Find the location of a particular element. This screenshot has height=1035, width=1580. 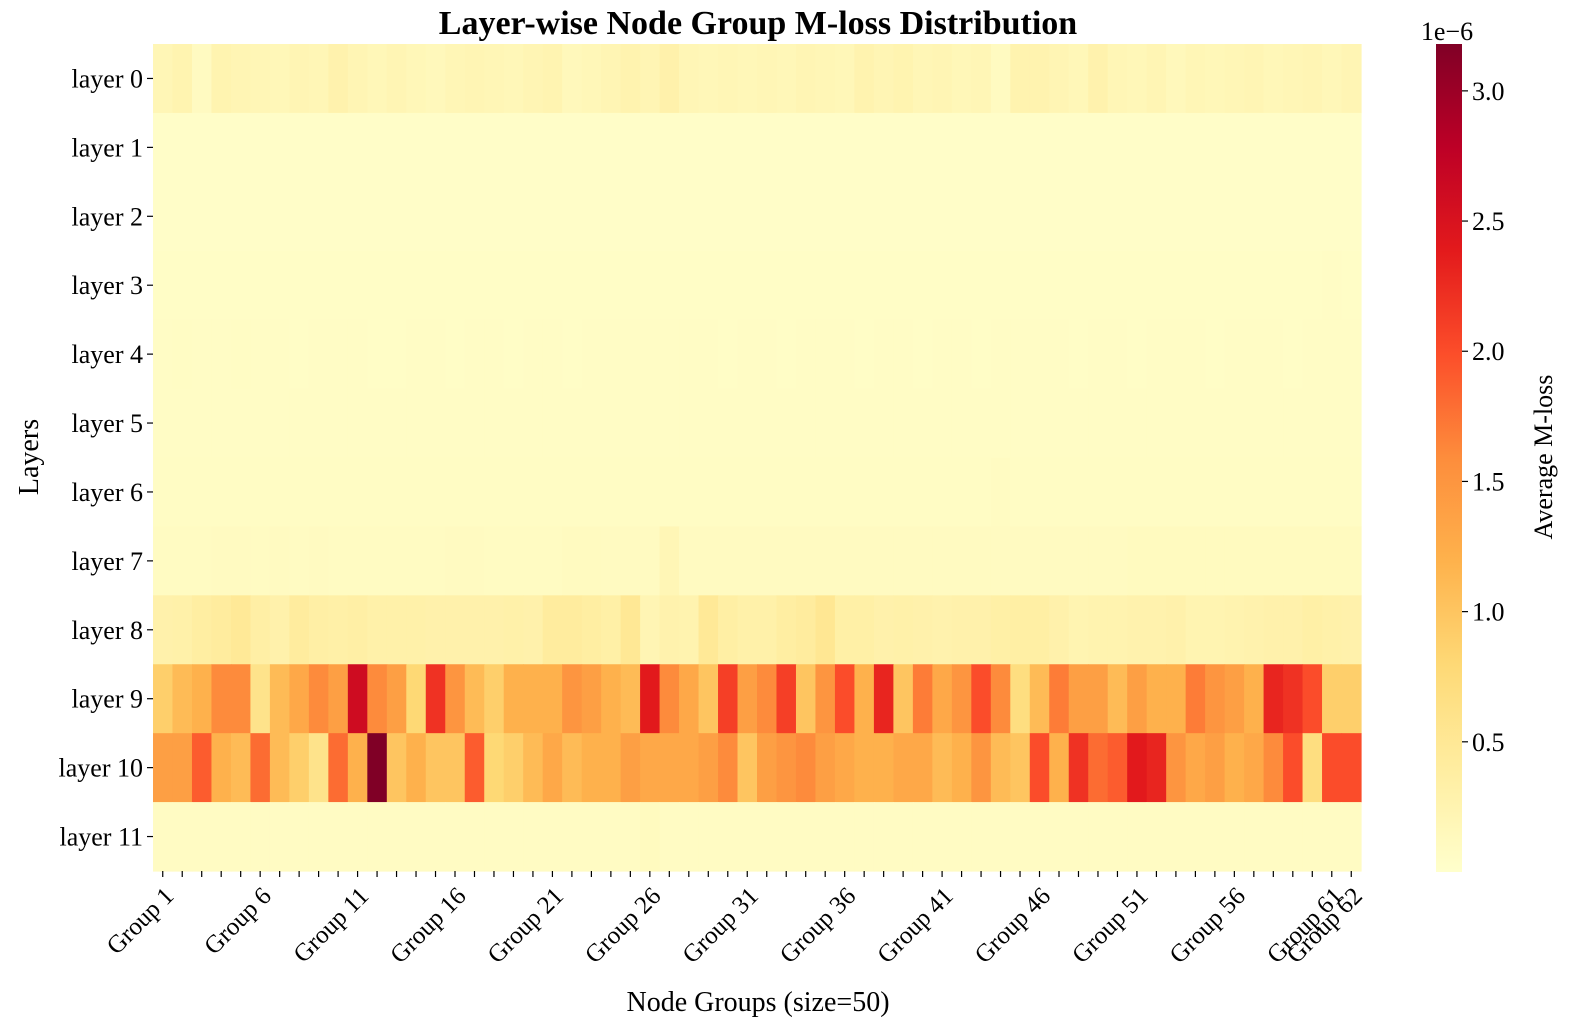

x-tick-label: Group 41 is located at coordinates (915, 926).